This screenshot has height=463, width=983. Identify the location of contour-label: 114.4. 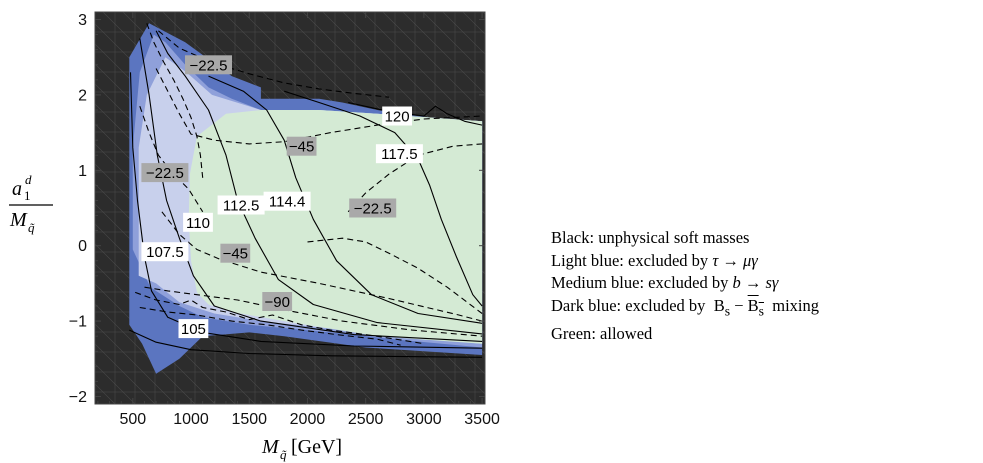
(287, 201).